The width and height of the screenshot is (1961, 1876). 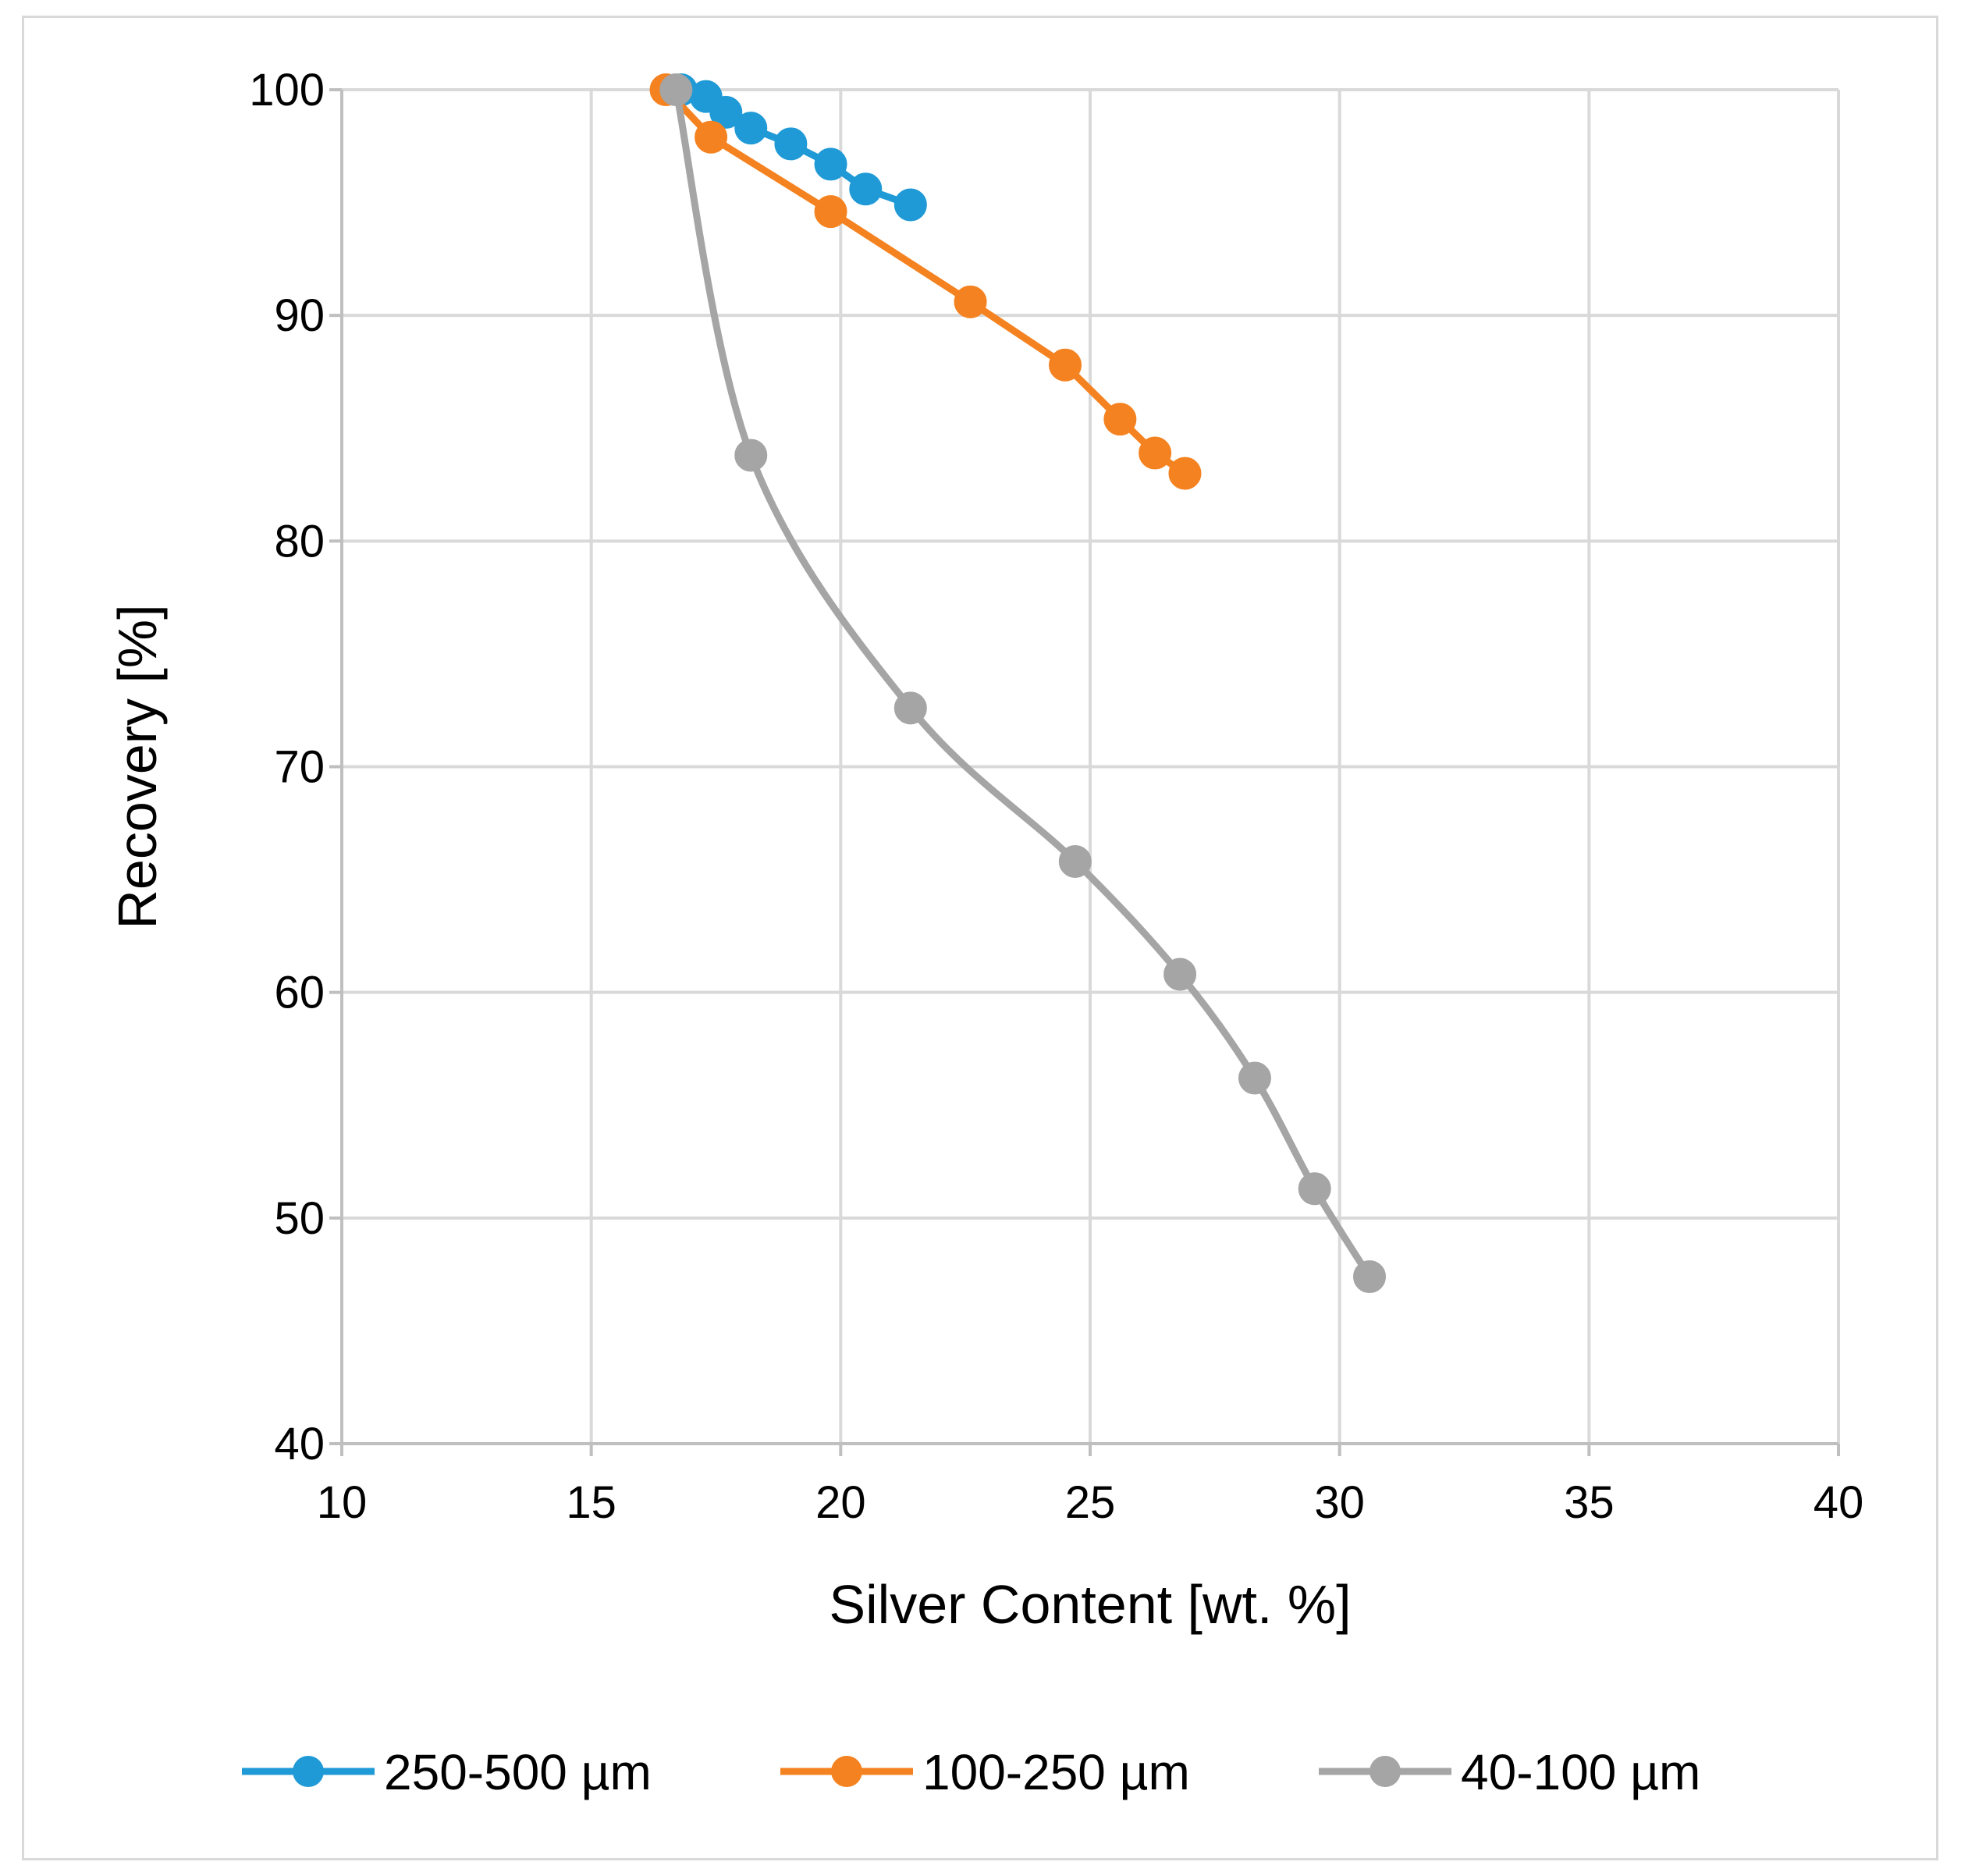 What do you see at coordinates (299, 315) in the screenshot?
I see `y-tick-label: 90` at bounding box center [299, 315].